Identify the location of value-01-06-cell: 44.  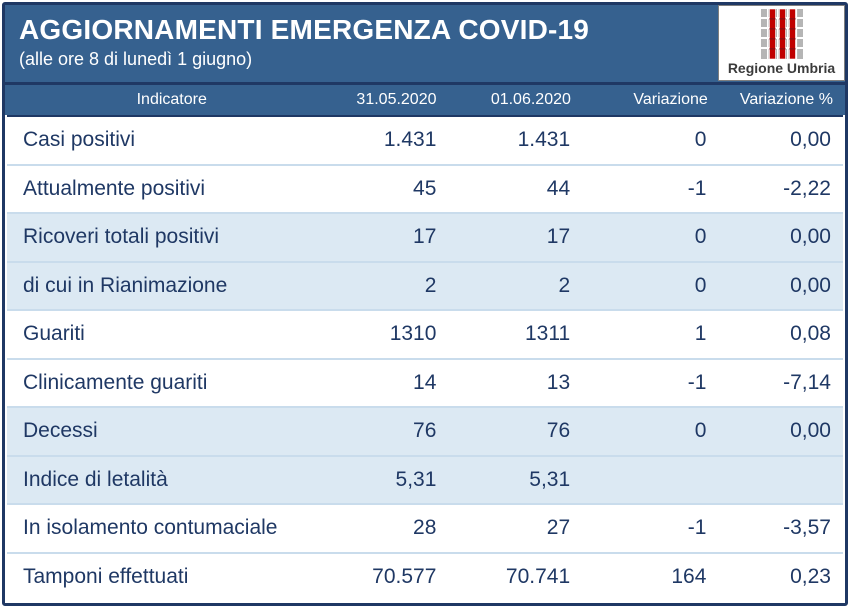
(558, 188).